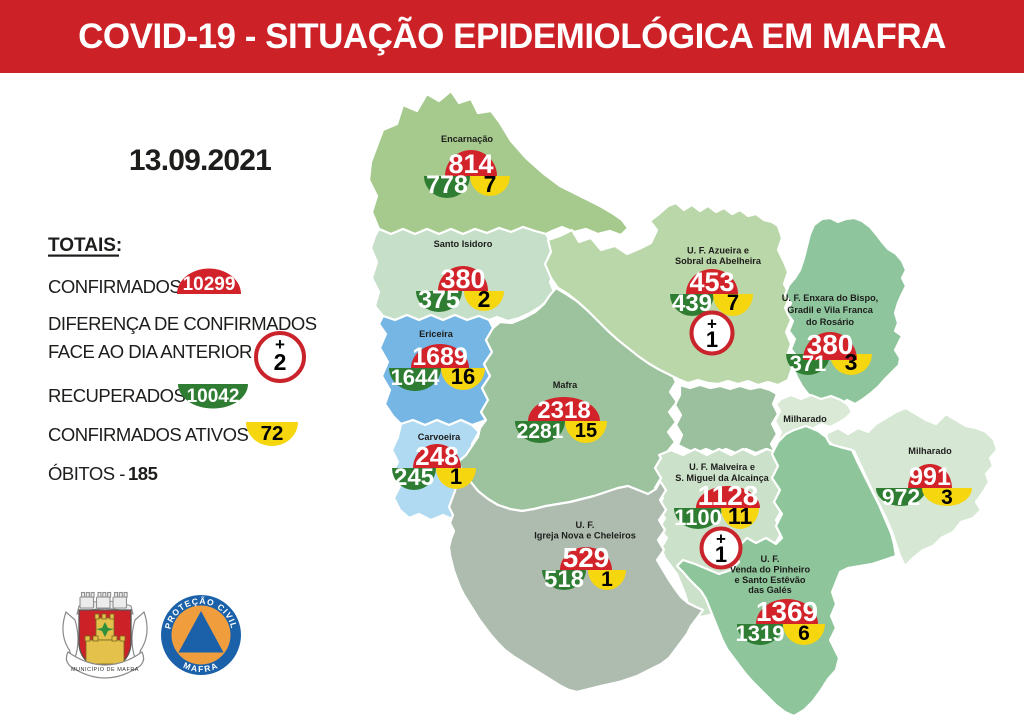 This screenshot has width=1024, height=724. What do you see at coordinates (463, 376) in the screenshot?
I see `svg-text: 16` at bounding box center [463, 376].